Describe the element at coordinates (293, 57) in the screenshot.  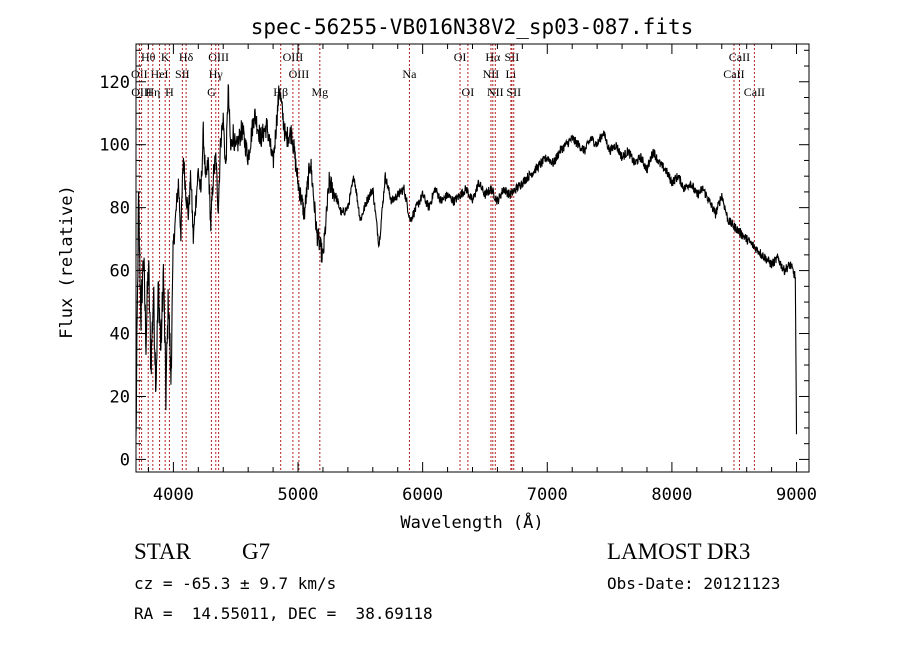
I see `line-label-12: OIII` at that location.